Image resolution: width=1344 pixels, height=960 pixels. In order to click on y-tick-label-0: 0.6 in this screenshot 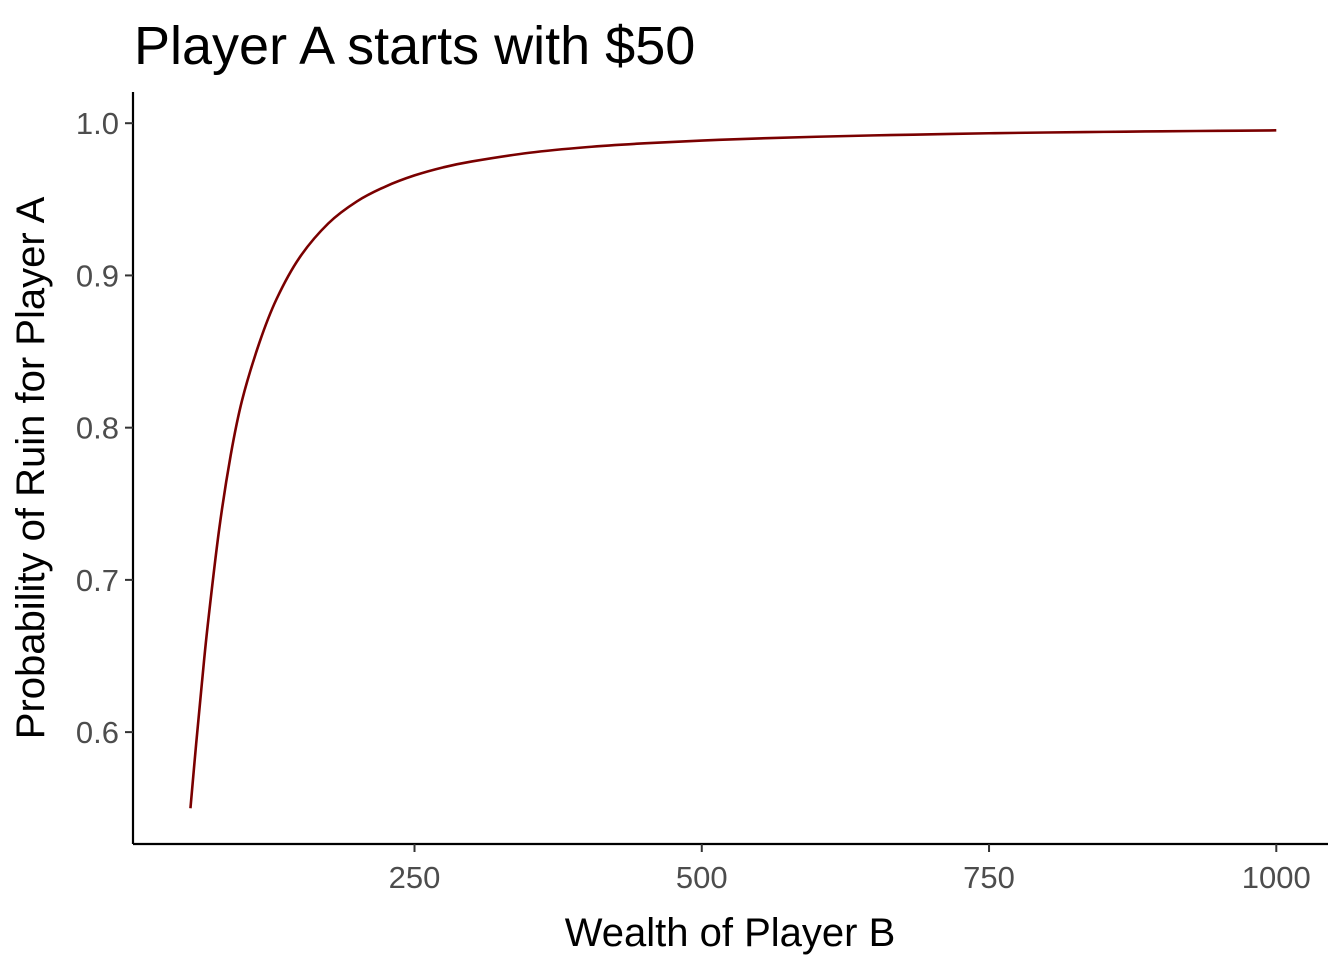, I will do `click(97, 732)`.